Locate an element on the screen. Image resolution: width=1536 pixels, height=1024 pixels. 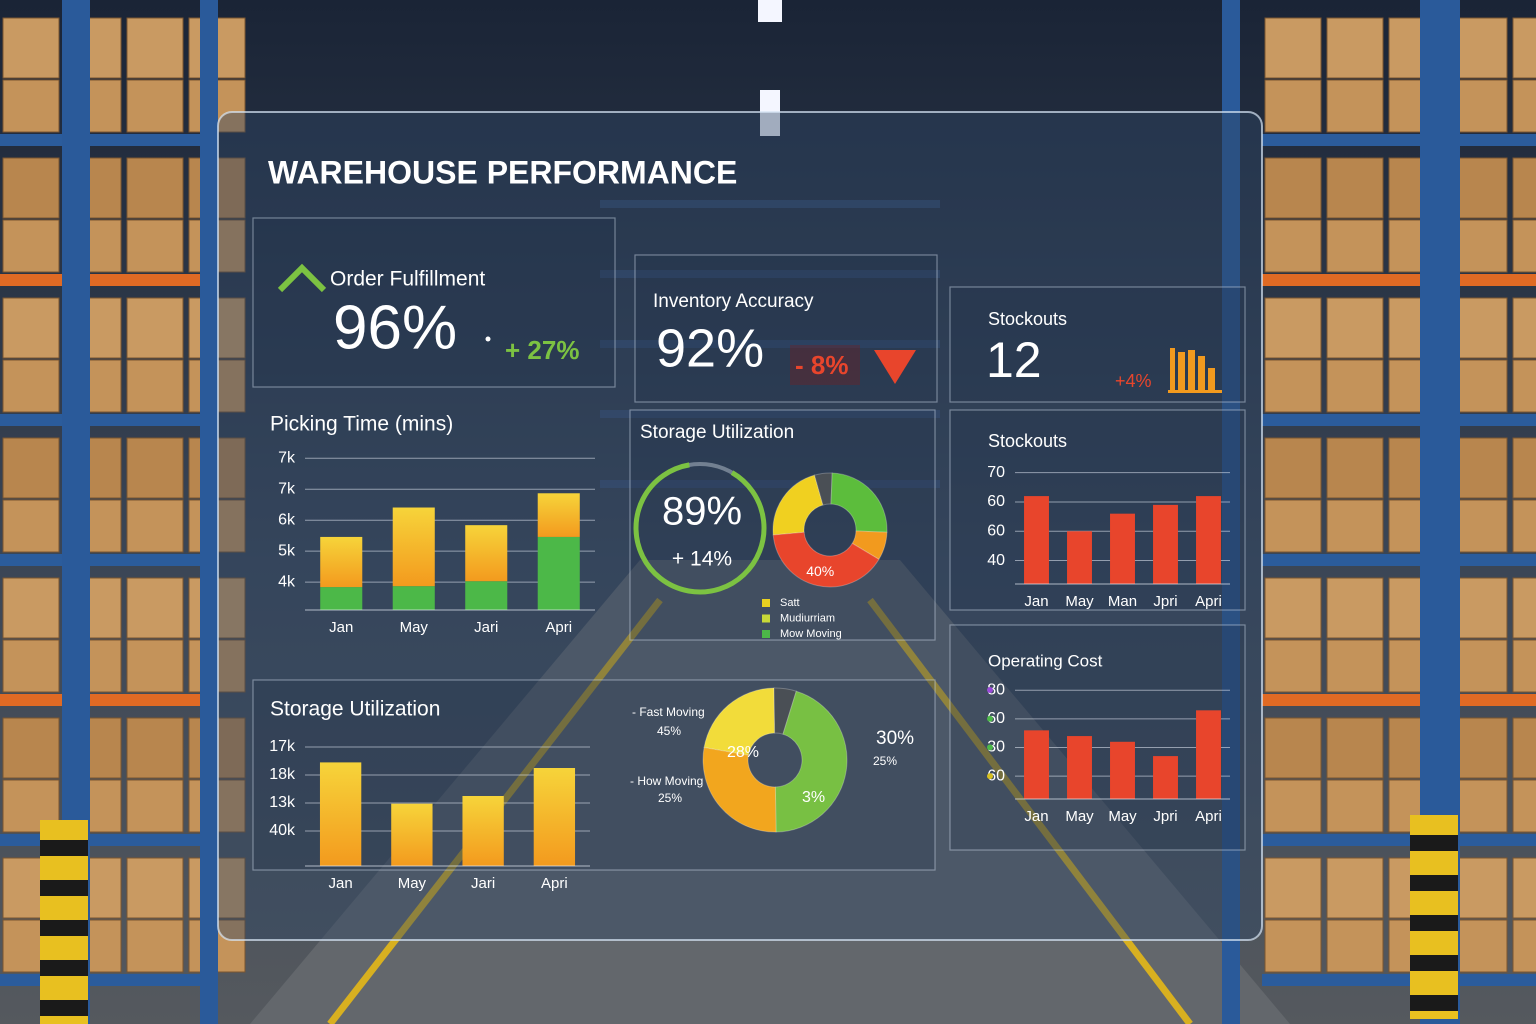
kpi-change: + 27% is located at coordinates (542, 350).